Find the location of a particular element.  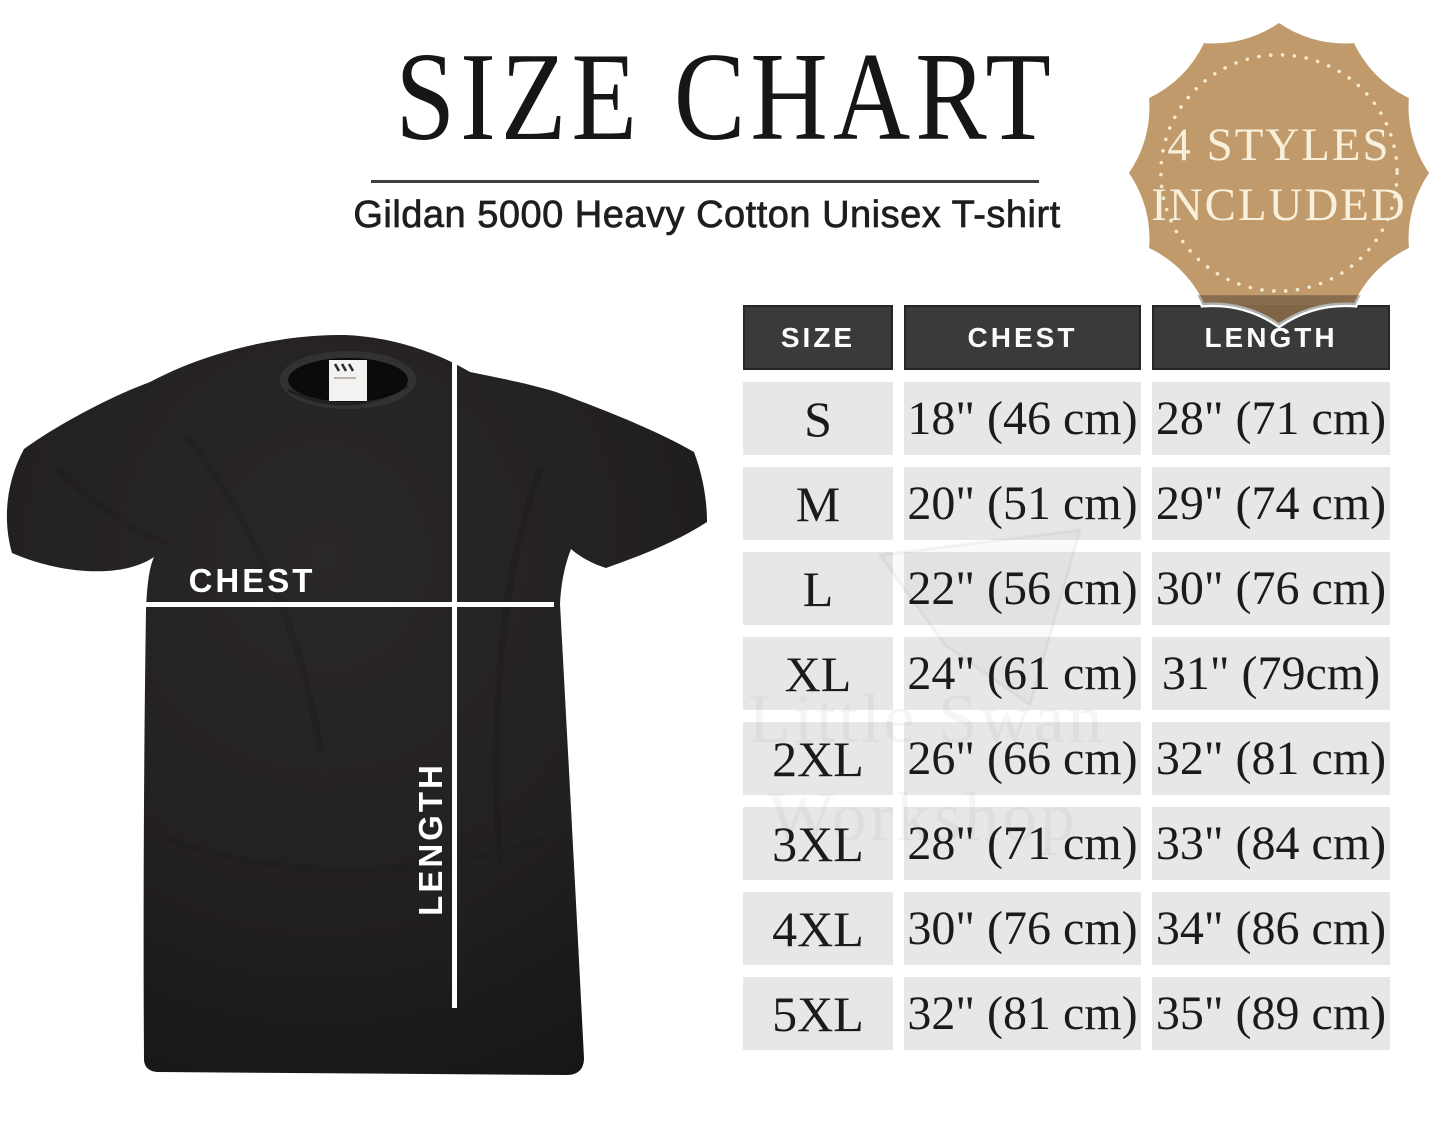

table-row: 3XL 28" (71 cm) 33" (84 cm) is located at coordinates (1066, 843).